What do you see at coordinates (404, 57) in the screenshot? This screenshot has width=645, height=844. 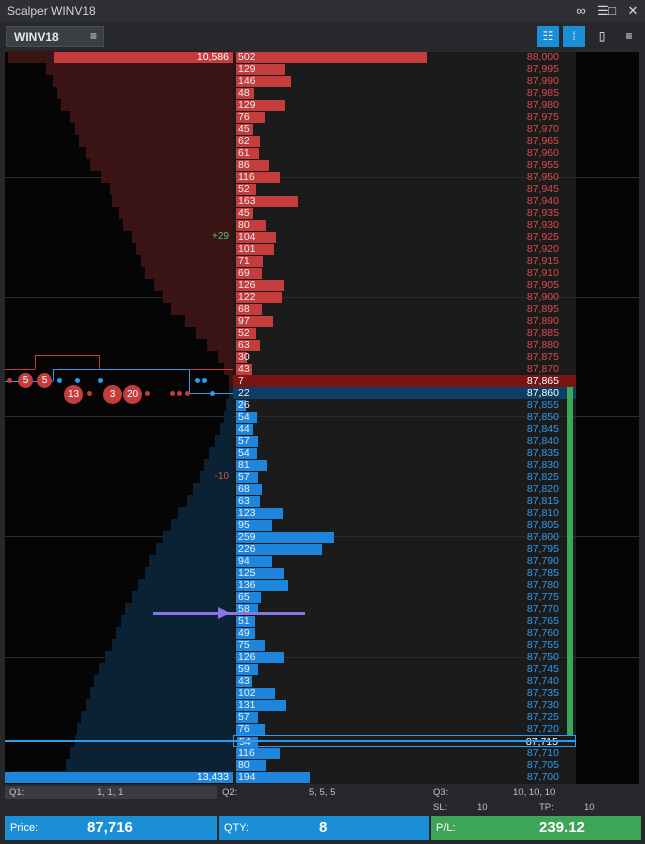 I see `ladder-row: 502 88,000` at bounding box center [404, 57].